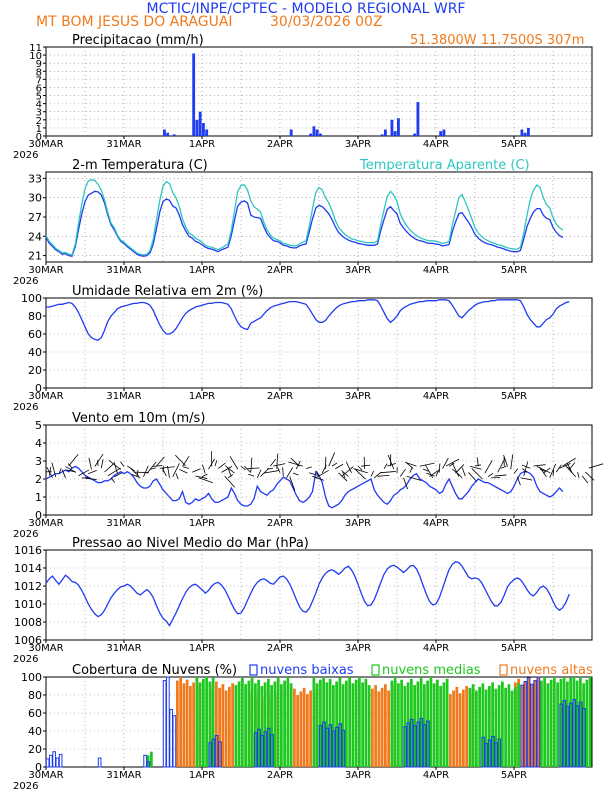  Describe the element at coordinates (202, 775) in the screenshot. I see `clouds-xtick-label: 1APR` at that location.